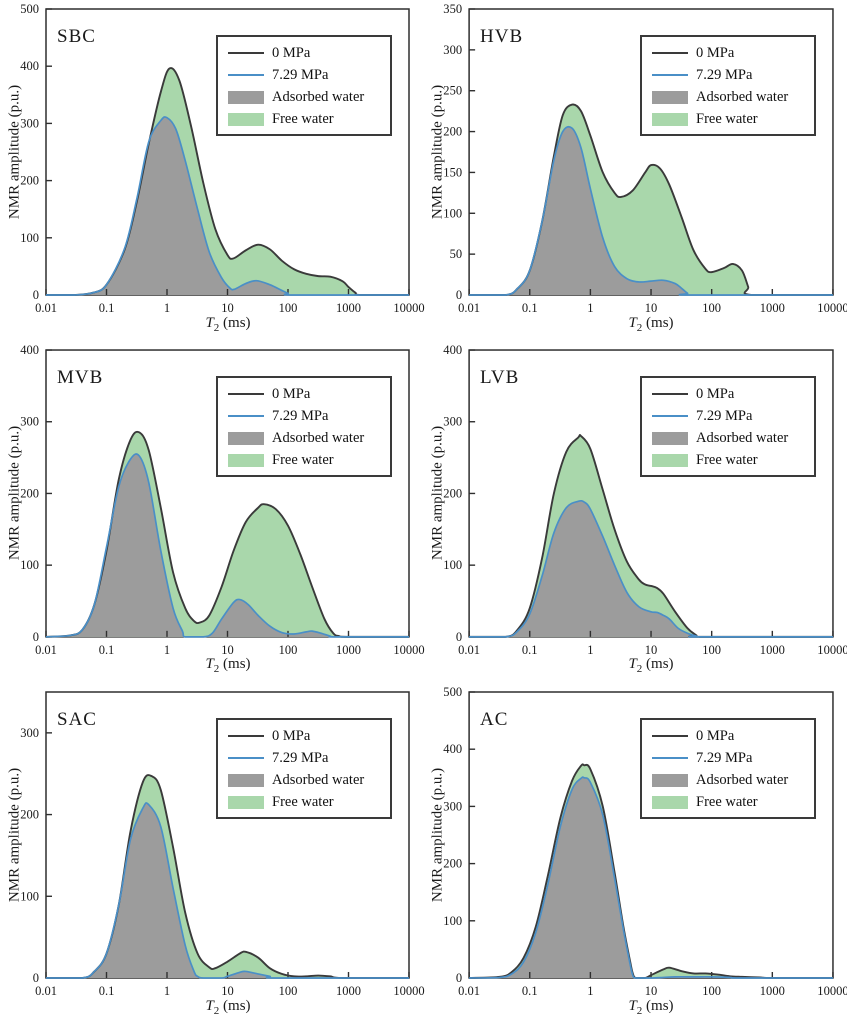 This screenshot has width=847, height=1024. I want to click on panel-title-sbc: SBC, so click(76, 36).